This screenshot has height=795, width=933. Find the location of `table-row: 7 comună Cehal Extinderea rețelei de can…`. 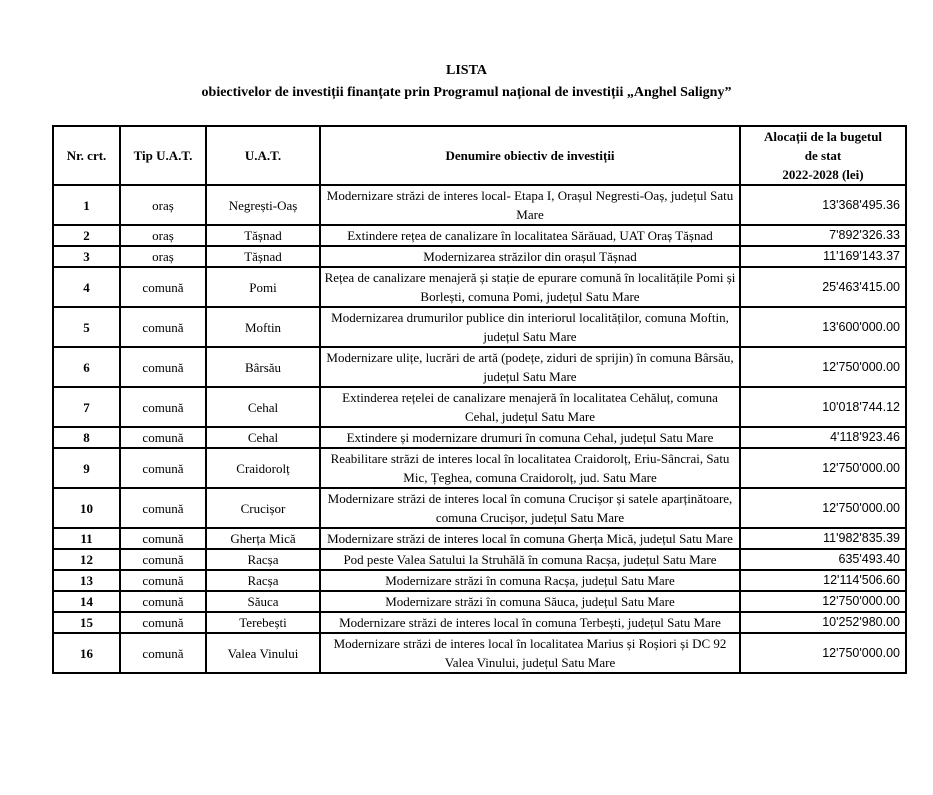

table-row: 7 comună Cehal Extinderea rețelei de can… is located at coordinates (479, 407).